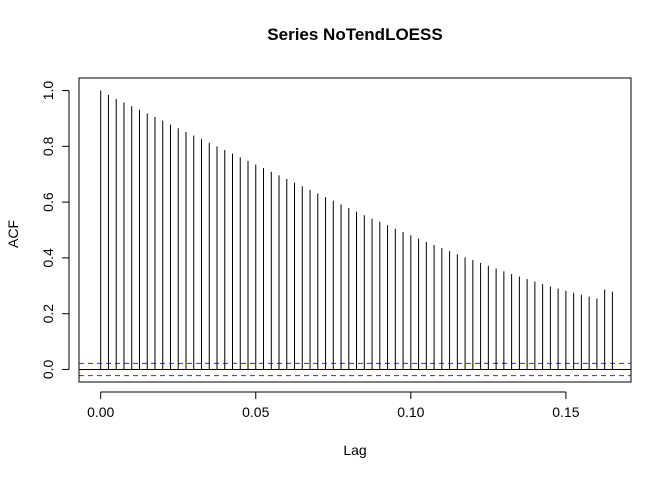  Describe the element at coordinates (410, 412) in the screenshot. I see `x-tick-label: 0.10` at that location.